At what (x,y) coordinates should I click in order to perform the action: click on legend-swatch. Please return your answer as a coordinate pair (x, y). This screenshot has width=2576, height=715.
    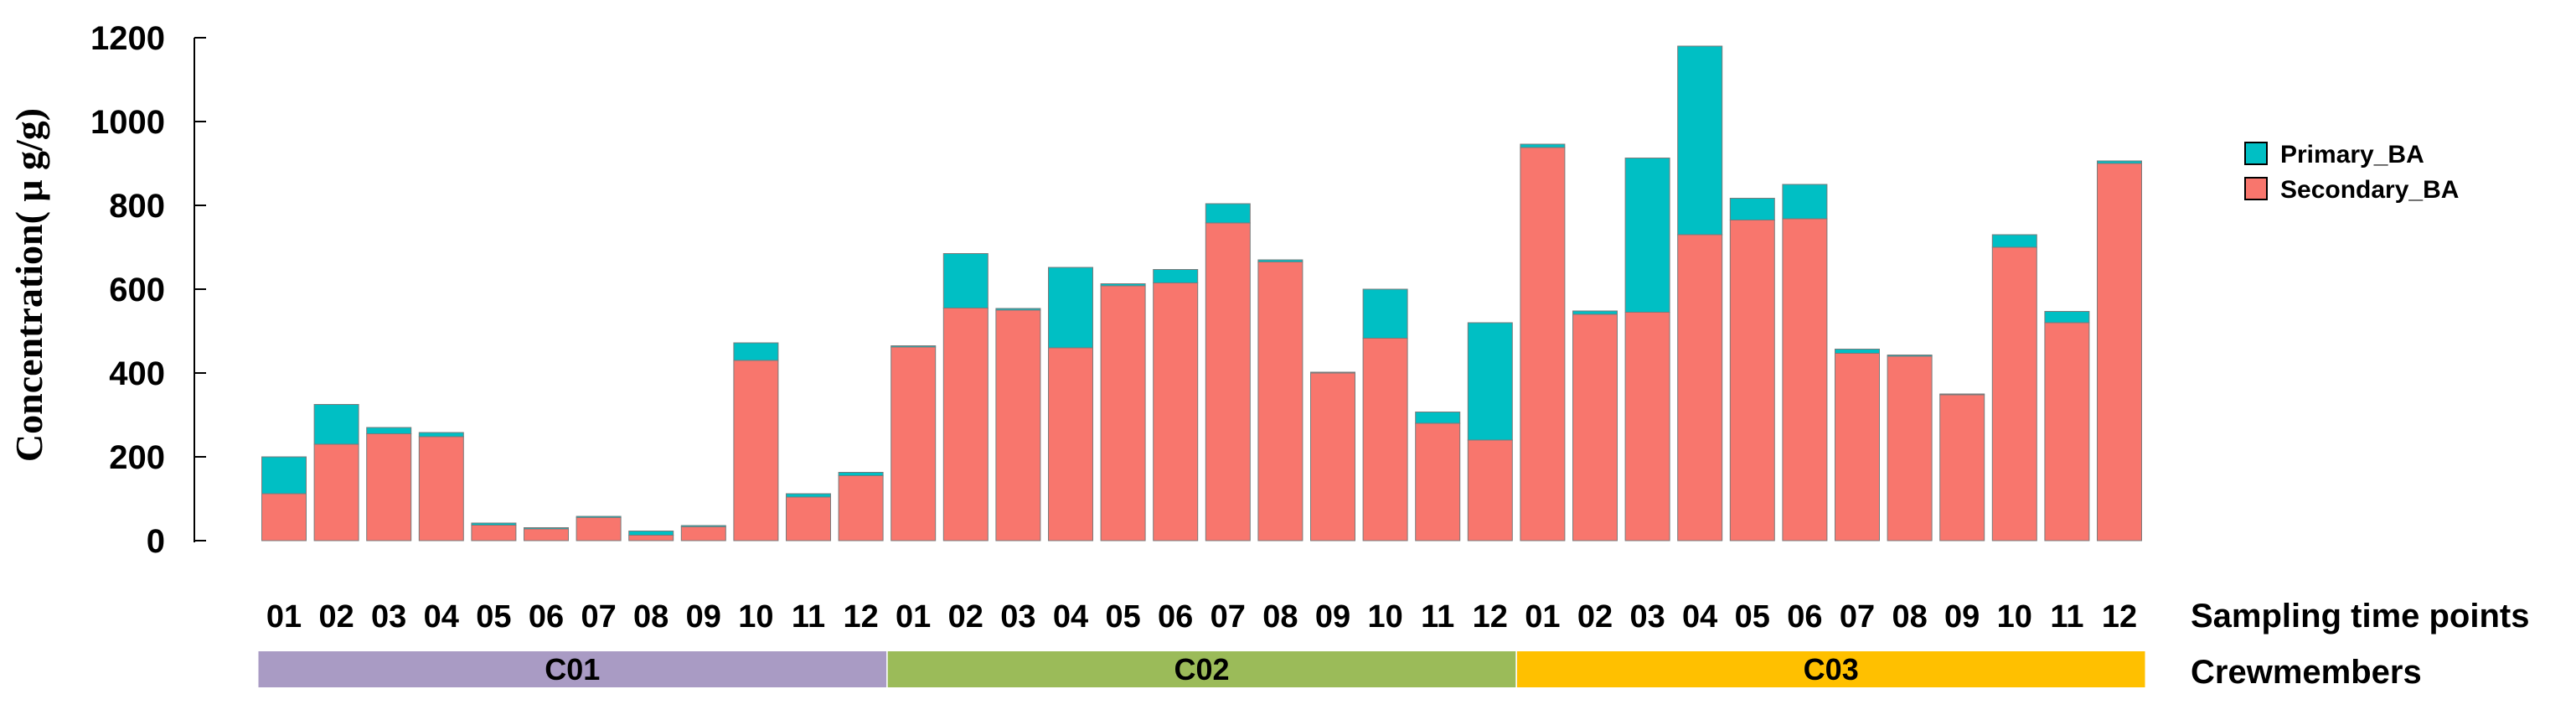
    Looking at the image, I should click on (2256, 189).